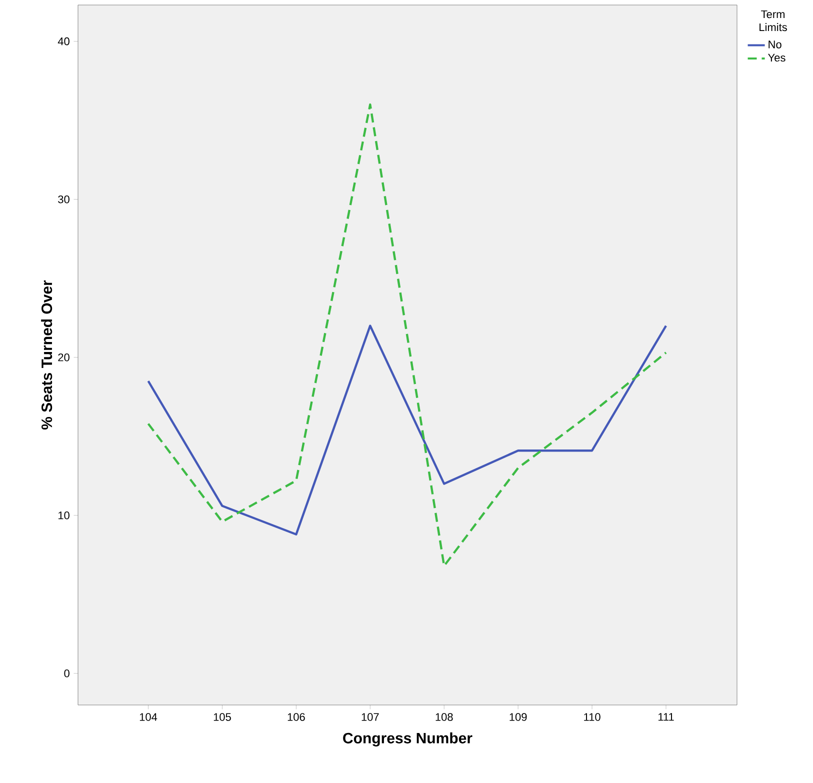 Image resolution: width=813 pixels, height=783 pixels. I want to click on legend-label: Yes, so click(777, 58).